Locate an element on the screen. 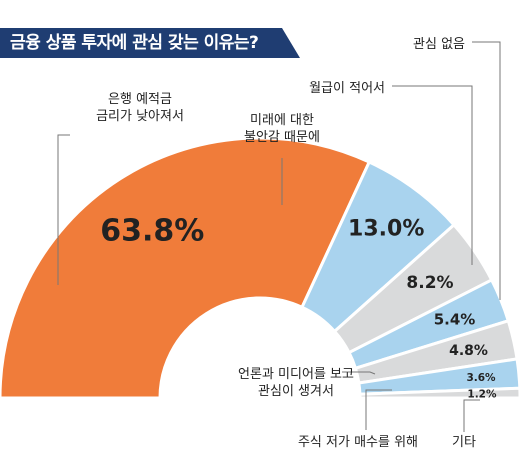 Image resolution: width=520 pixels, height=454 pixels. slice-category-label: 언론과 미디어를 보고 is located at coordinates (296, 374).